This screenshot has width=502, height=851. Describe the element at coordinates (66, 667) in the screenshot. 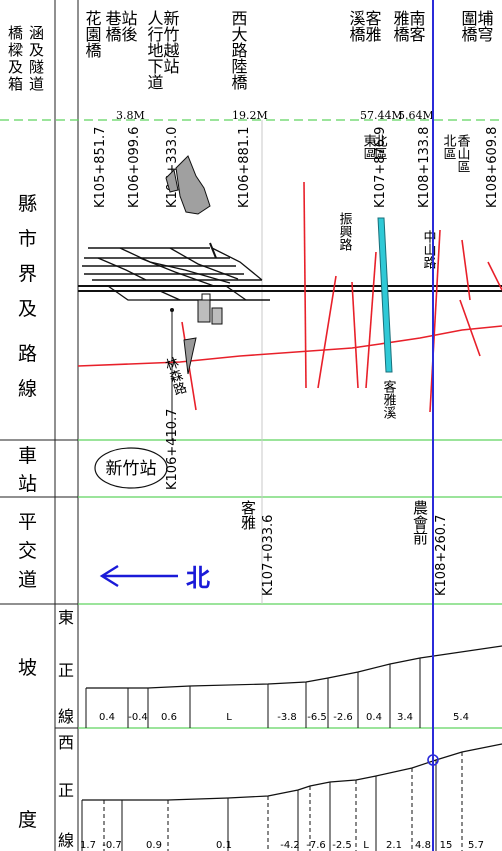

I see `east-main-header: 東正線` at that location.